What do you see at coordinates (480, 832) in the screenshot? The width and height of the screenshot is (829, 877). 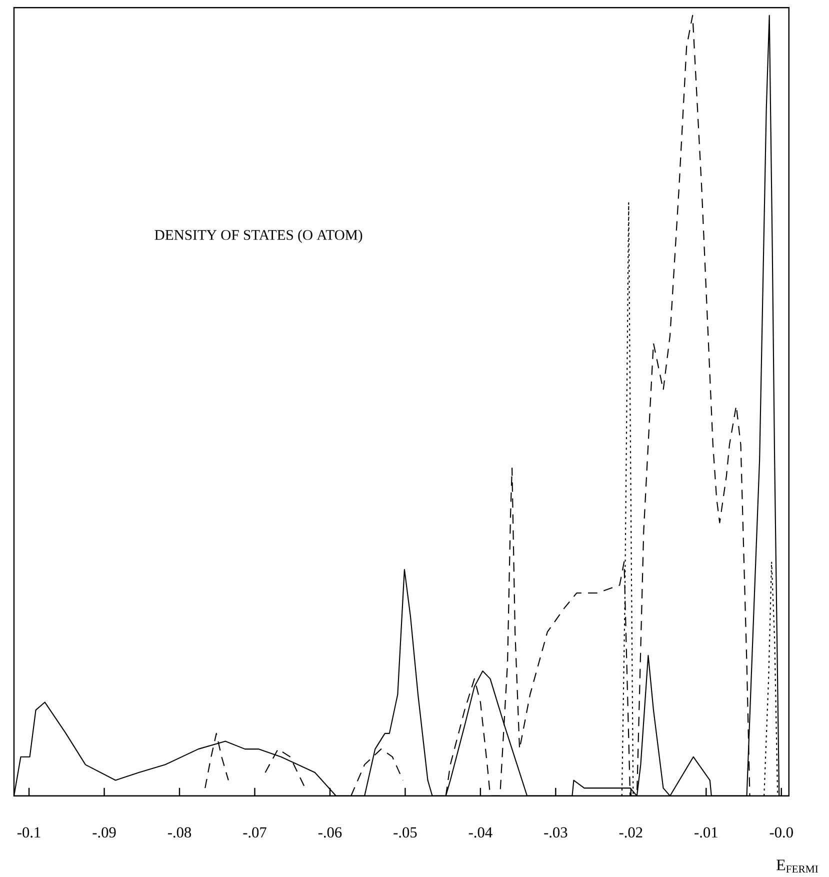 I see `x-tick-label: -.04` at bounding box center [480, 832].